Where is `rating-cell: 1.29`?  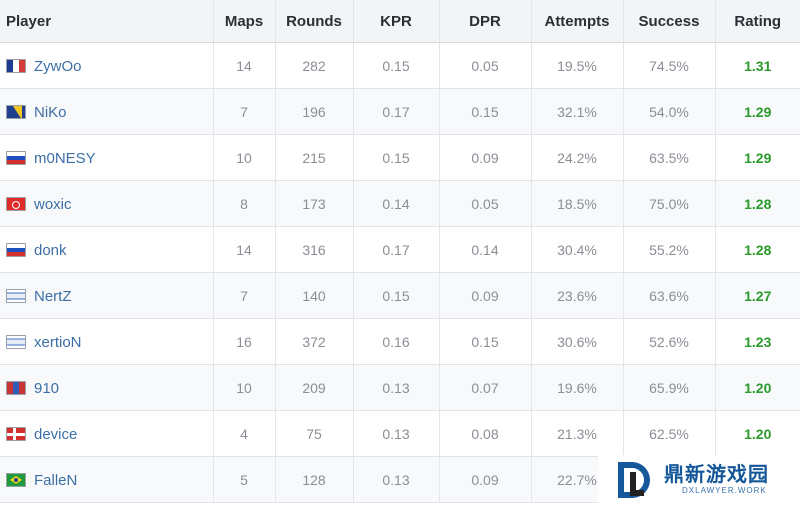
rating-cell: 1.29 is located at coordinates (757, 111).